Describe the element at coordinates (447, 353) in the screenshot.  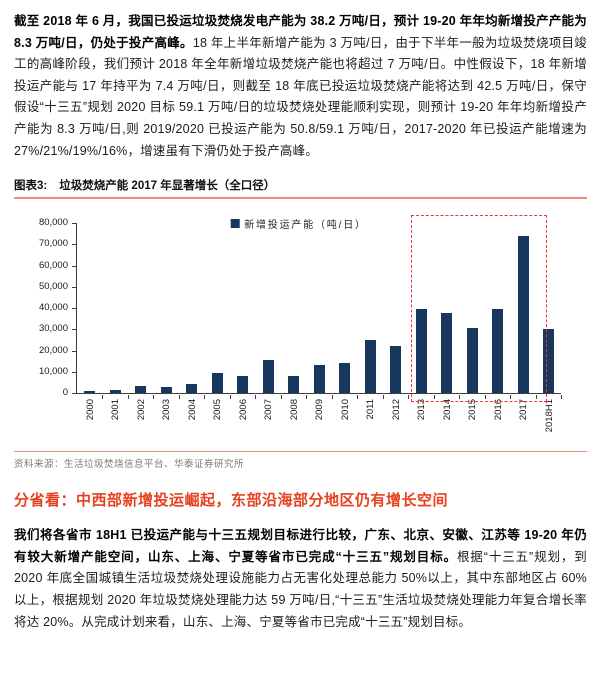
I see `bar-2014` at that location.